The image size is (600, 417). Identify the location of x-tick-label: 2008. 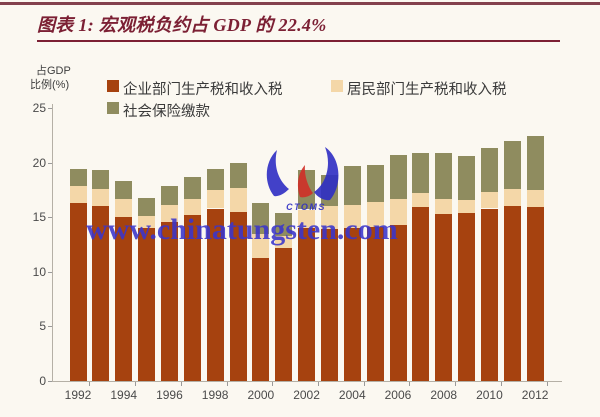
(444, 395).